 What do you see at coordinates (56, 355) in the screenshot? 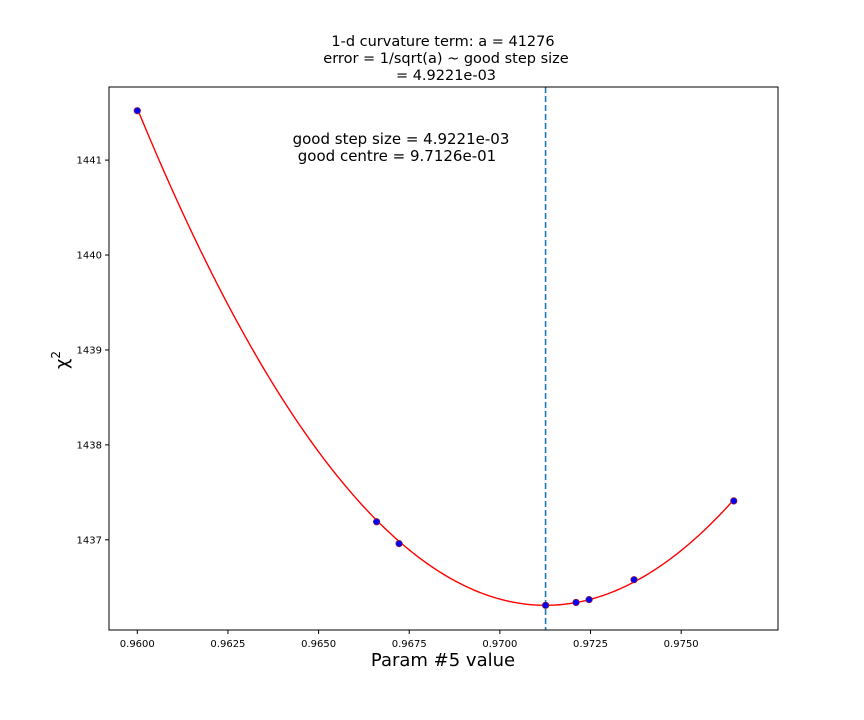
I see `y-axis-label-sup: 2` at bounding box center [56, 355].